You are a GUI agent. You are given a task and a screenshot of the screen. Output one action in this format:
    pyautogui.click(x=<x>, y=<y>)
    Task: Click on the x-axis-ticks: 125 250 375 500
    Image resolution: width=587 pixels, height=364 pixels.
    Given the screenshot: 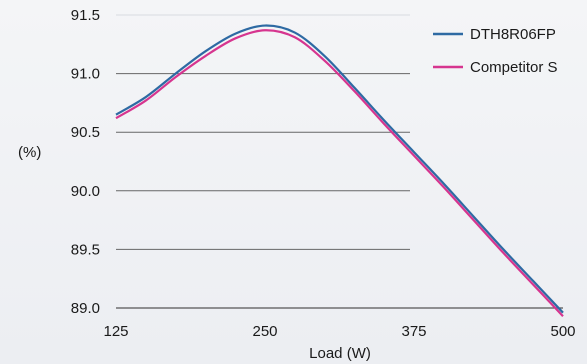 What is the action you would take?
    pyautogui.click(x=339, y=331)
    